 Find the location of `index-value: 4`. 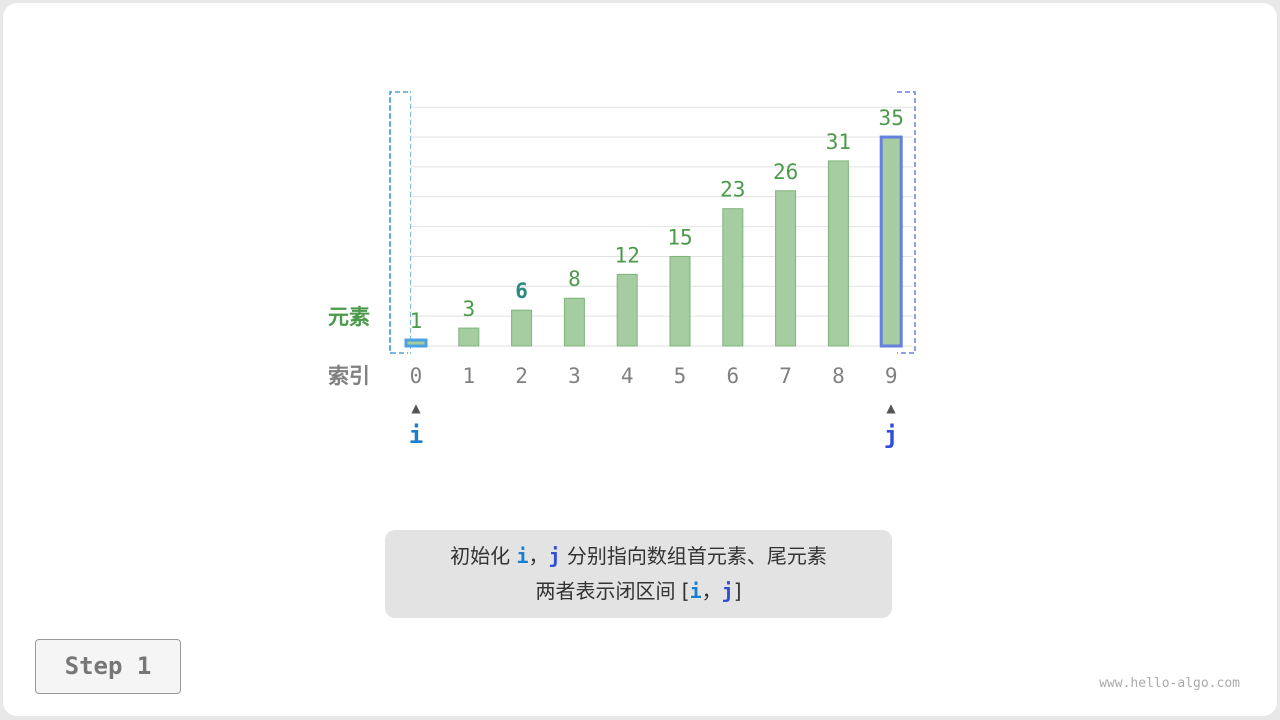

index-value: 4 is located at coordinates (627, 376).